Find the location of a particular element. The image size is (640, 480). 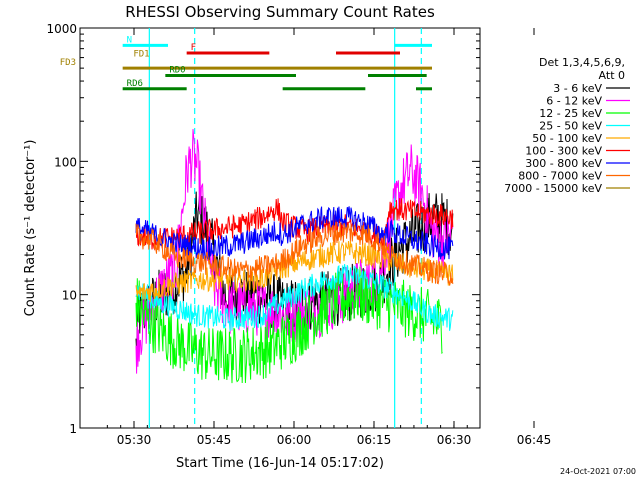

band-label-fd1: FD1 is located at coordinates (141, 55).